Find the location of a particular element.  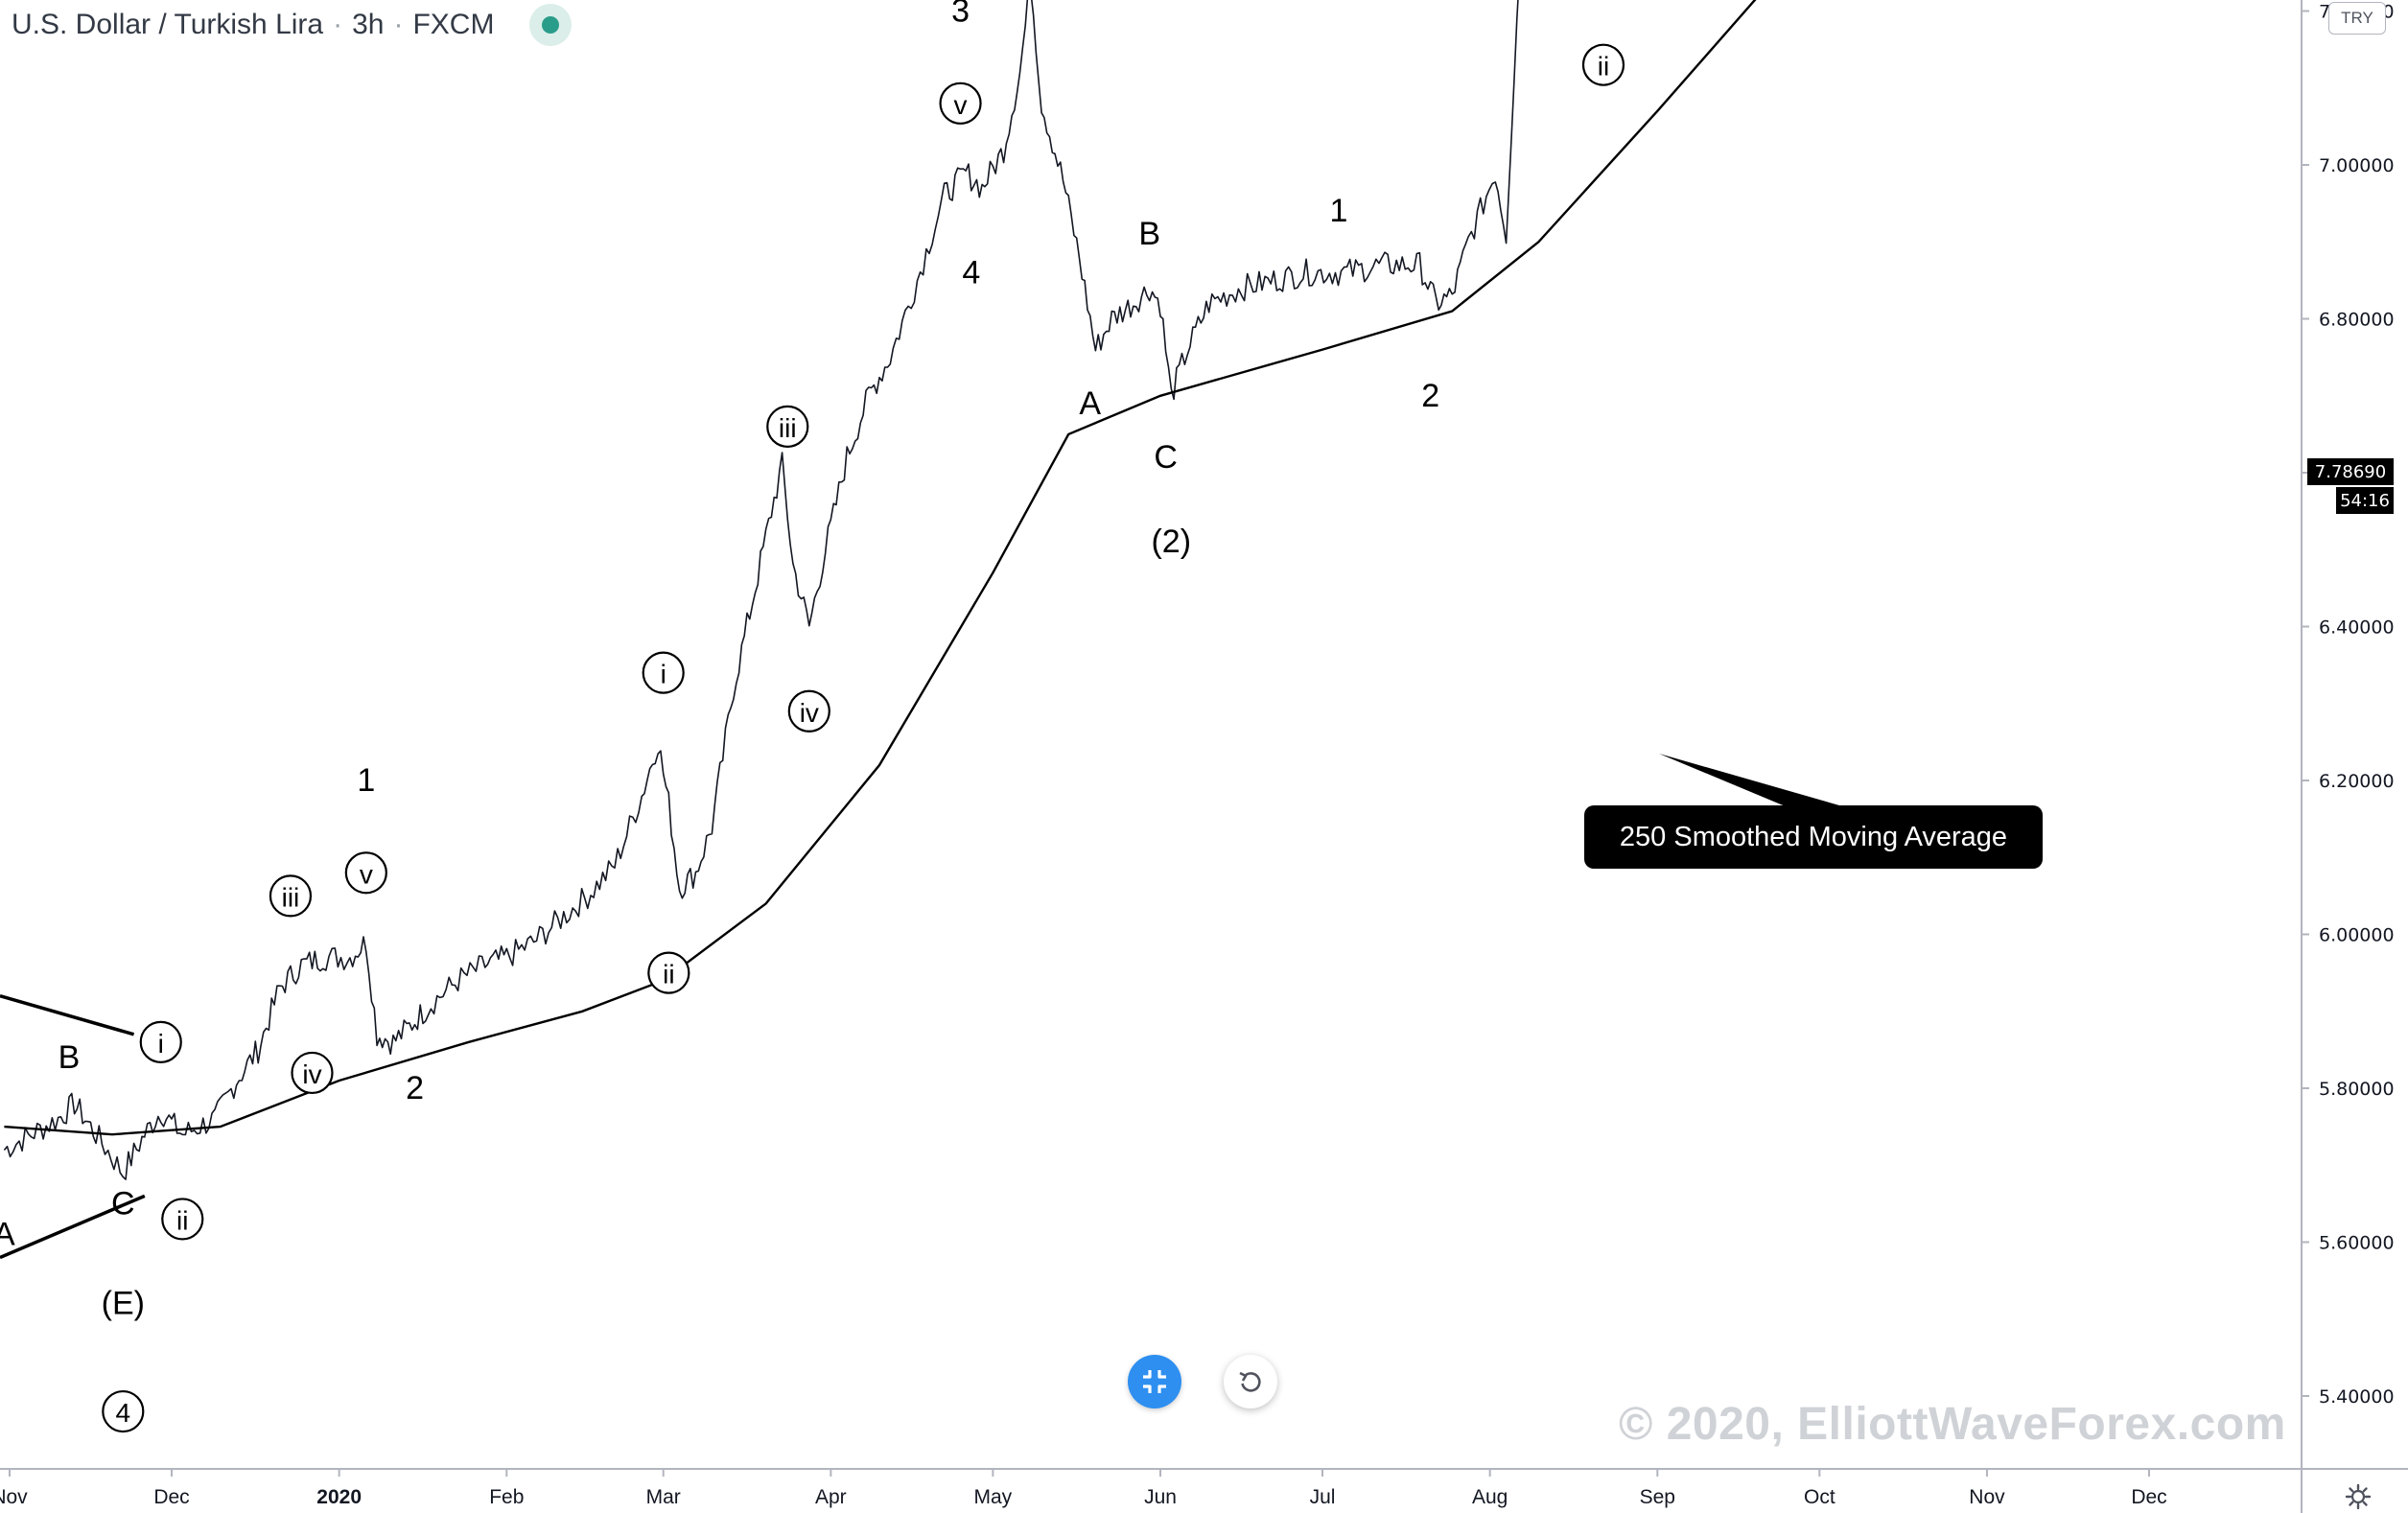

x-tick-label: Feb is located at coordinates (507, 1497).